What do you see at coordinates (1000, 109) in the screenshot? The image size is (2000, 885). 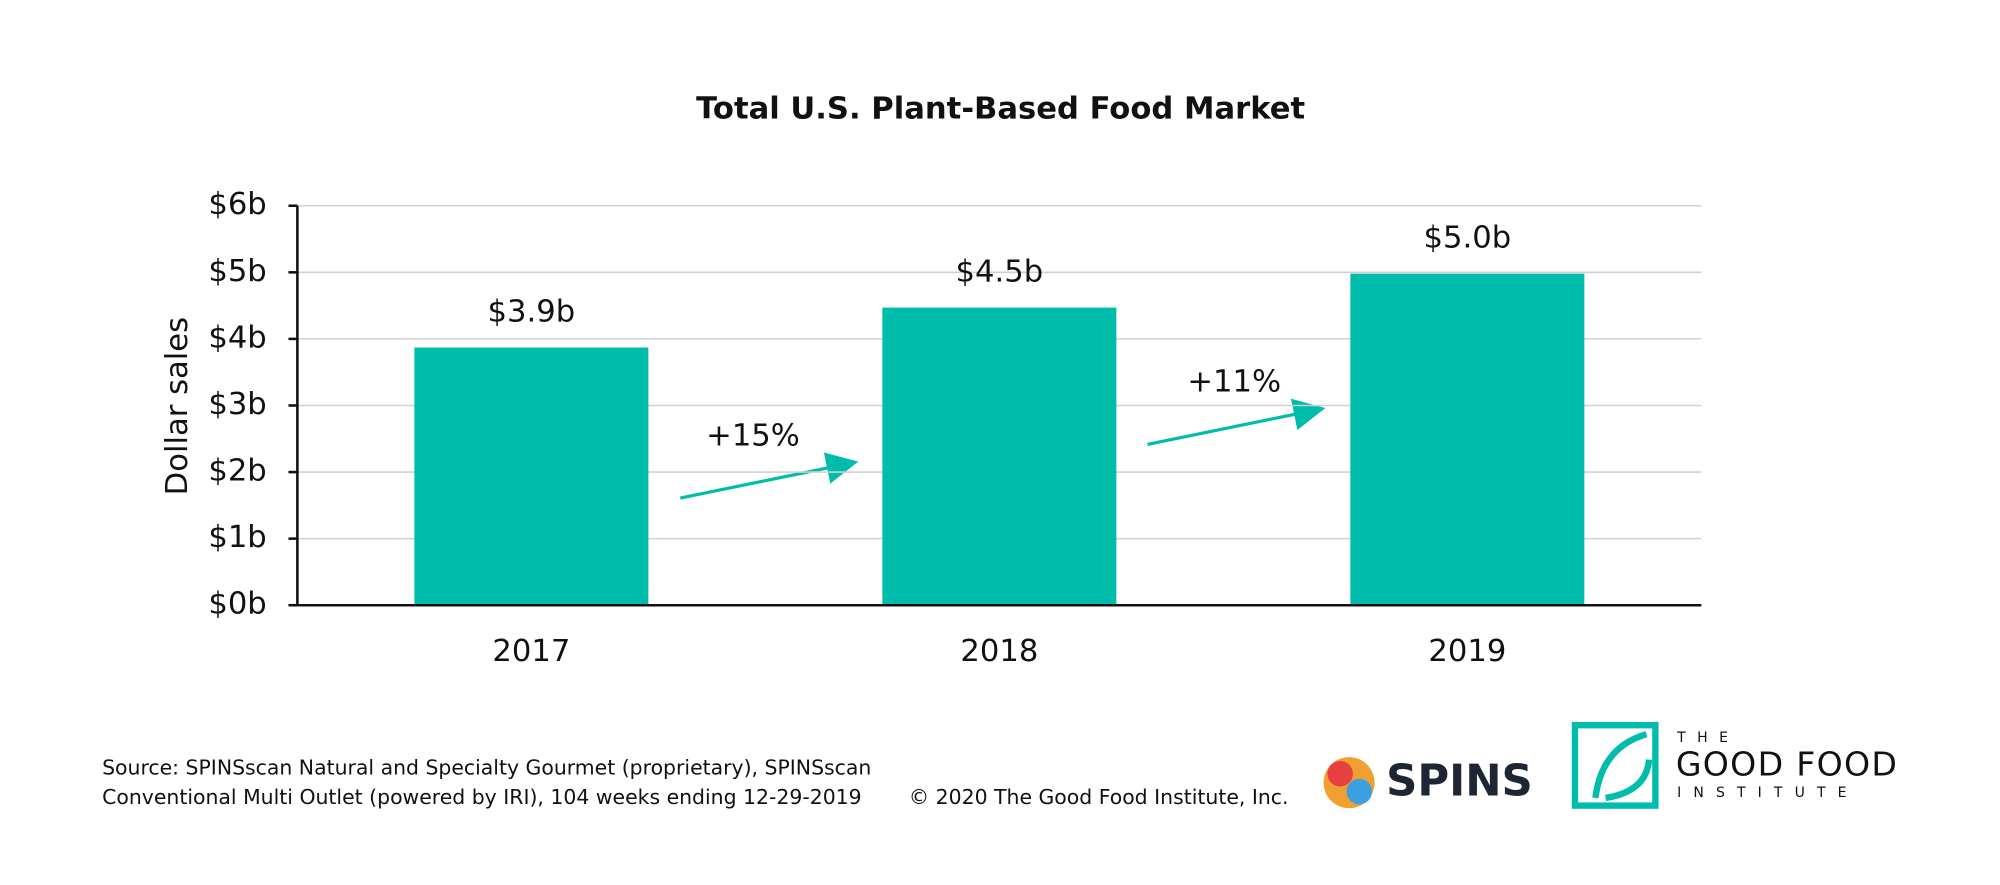 I see `chart-title: Total U.S. Plant-Based Food Market` at bounding box center [1000, 109].